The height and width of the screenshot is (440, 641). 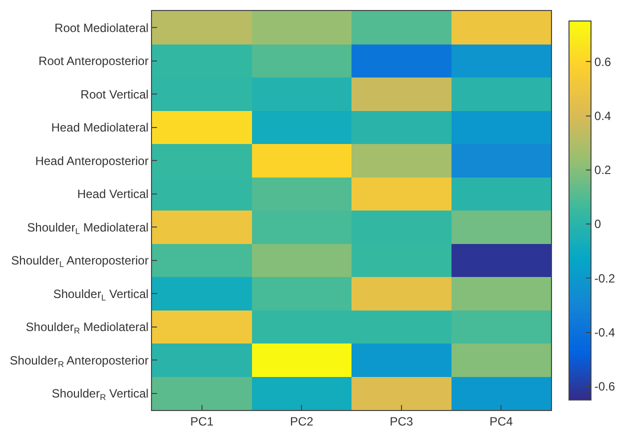 What do you see at coordinates (100, 127) in the screenshot?
I see `y-tick-label: Head Mediolateral` at bounding box center [100, 127].